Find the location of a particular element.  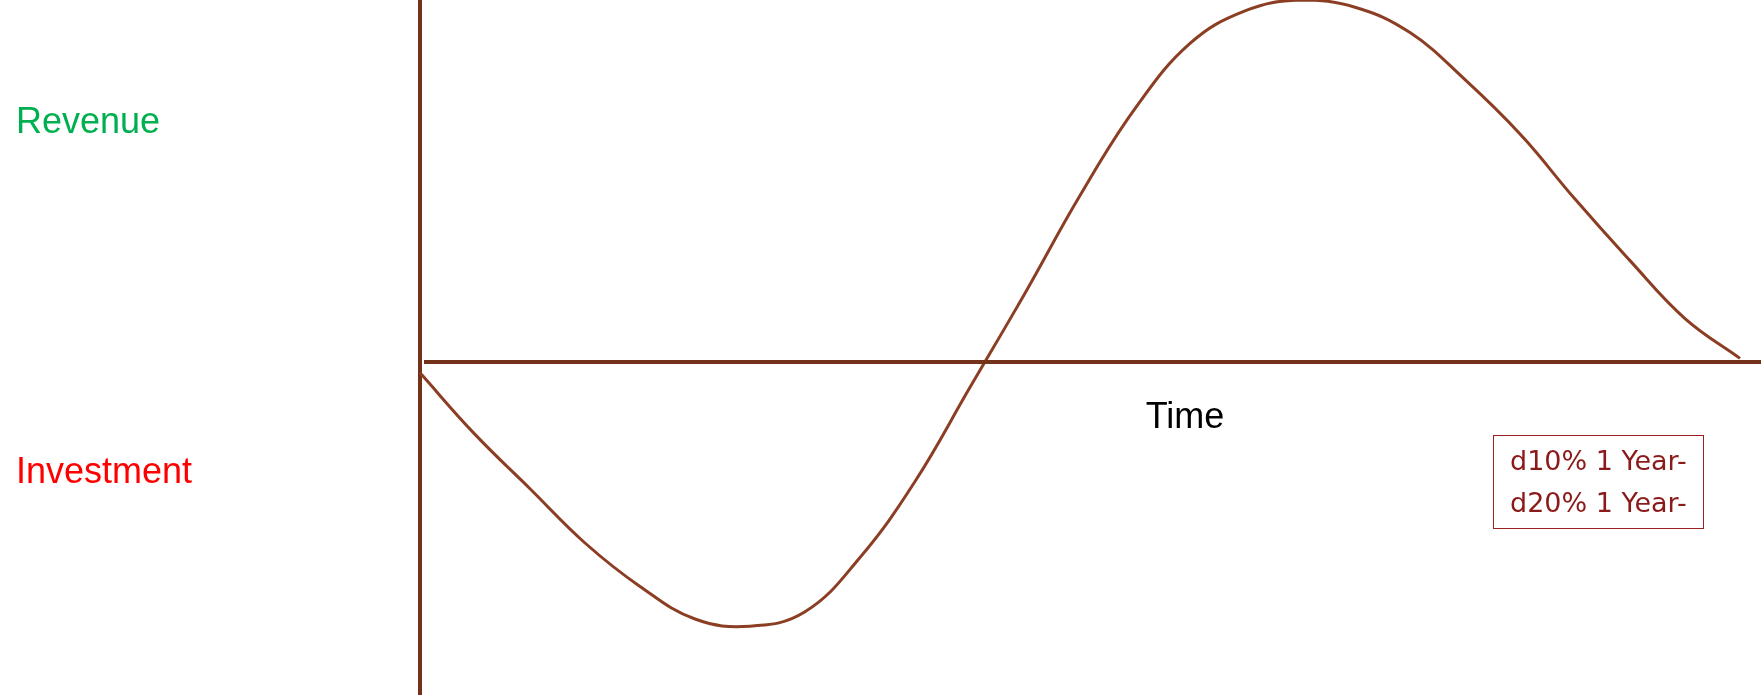

annotation: d20% 1 Year- is located at coordinates (1598, 503).